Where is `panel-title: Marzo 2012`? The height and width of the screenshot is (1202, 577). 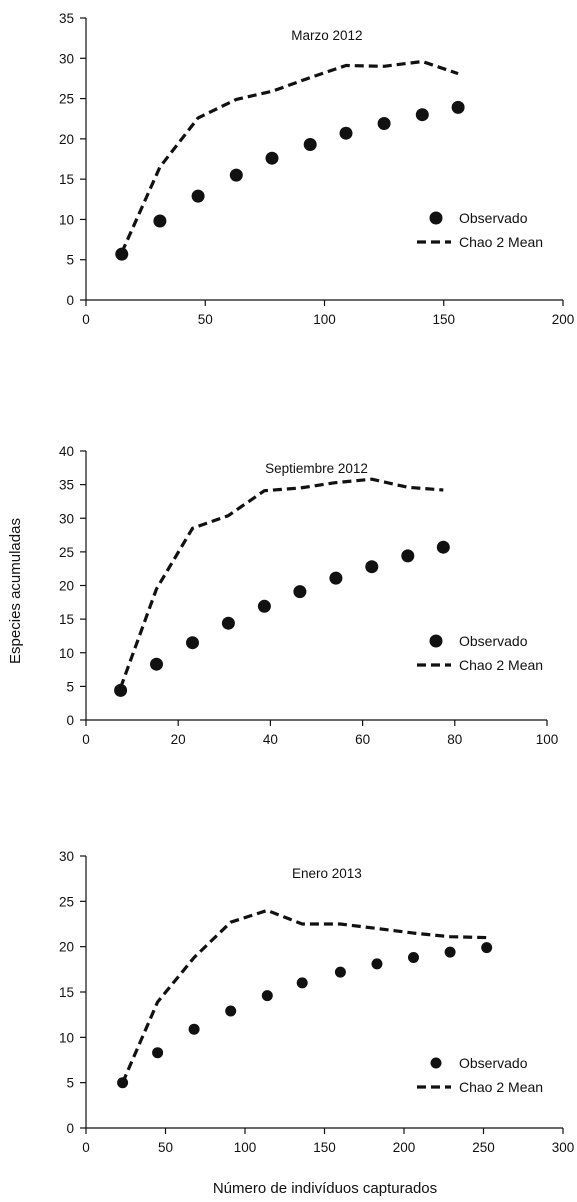 panel-title: Marzo 2012 is located at coordinates (326, 35).